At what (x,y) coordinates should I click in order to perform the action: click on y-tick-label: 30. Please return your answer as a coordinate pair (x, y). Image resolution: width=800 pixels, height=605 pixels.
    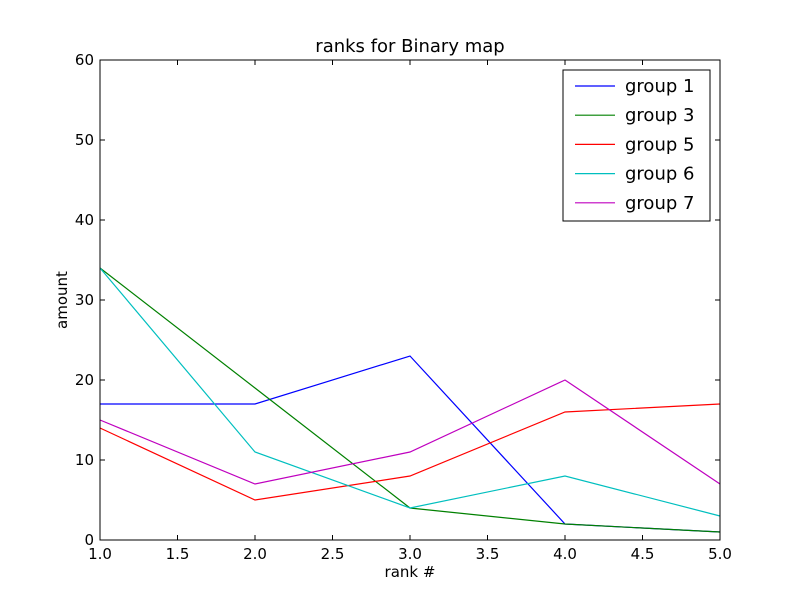
    Looking at the image, I should click on (84, 300).